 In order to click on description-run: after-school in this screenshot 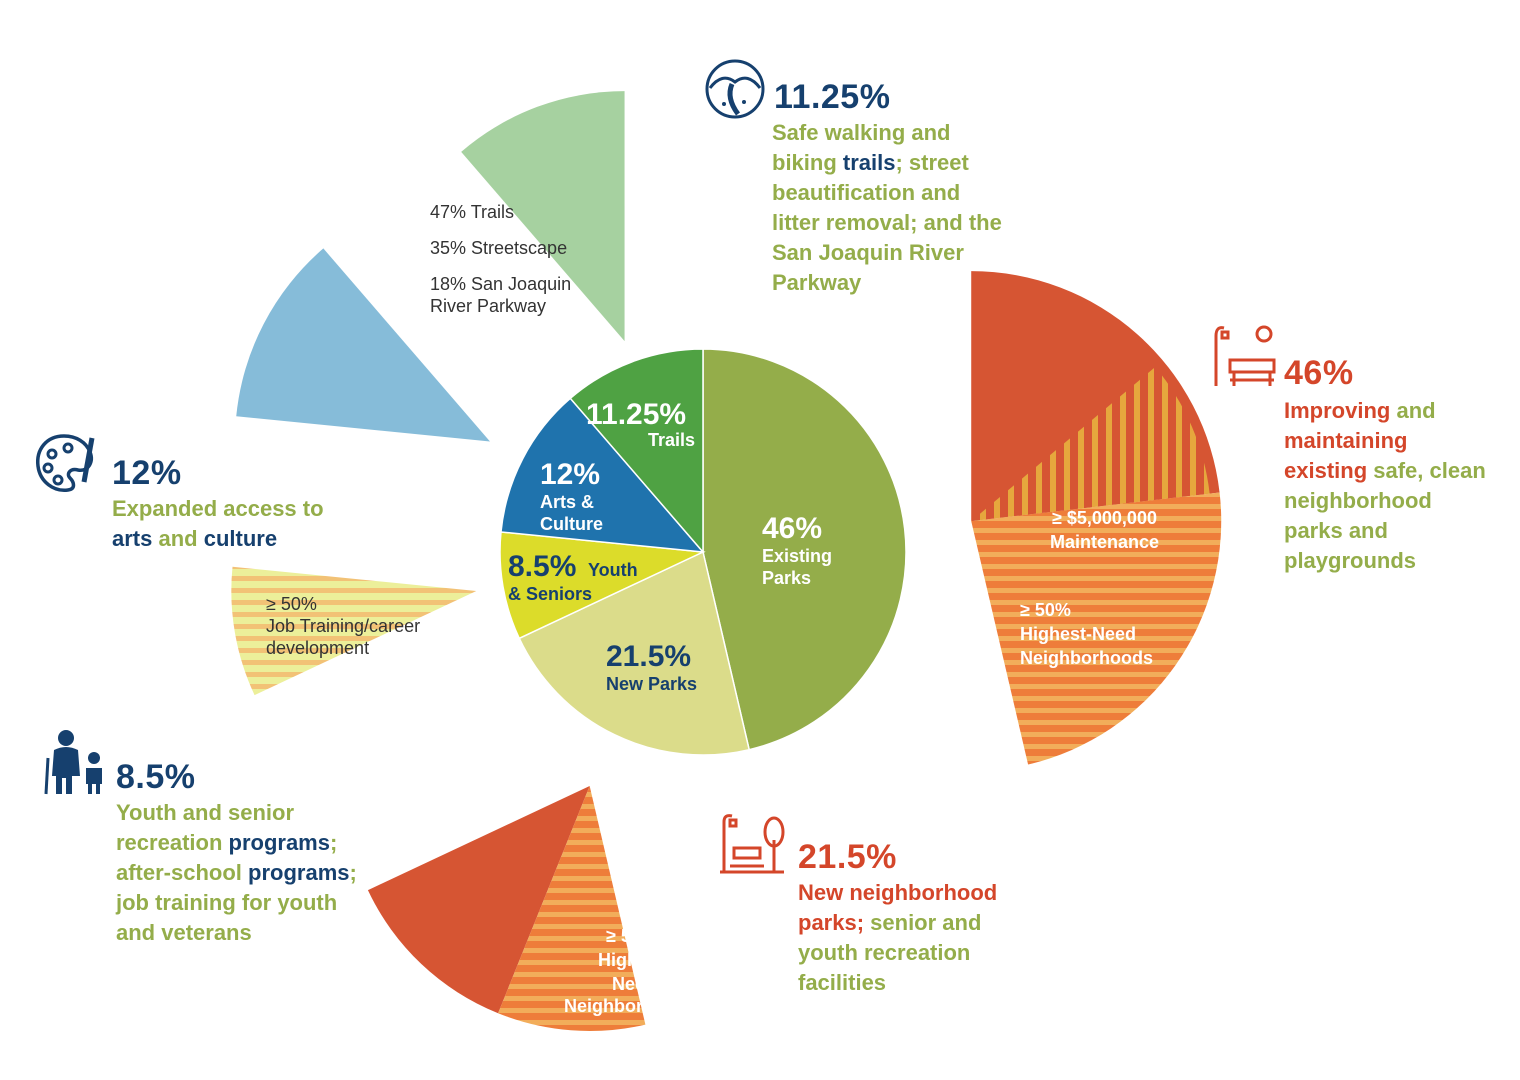, I will do `click(182, 872)`.